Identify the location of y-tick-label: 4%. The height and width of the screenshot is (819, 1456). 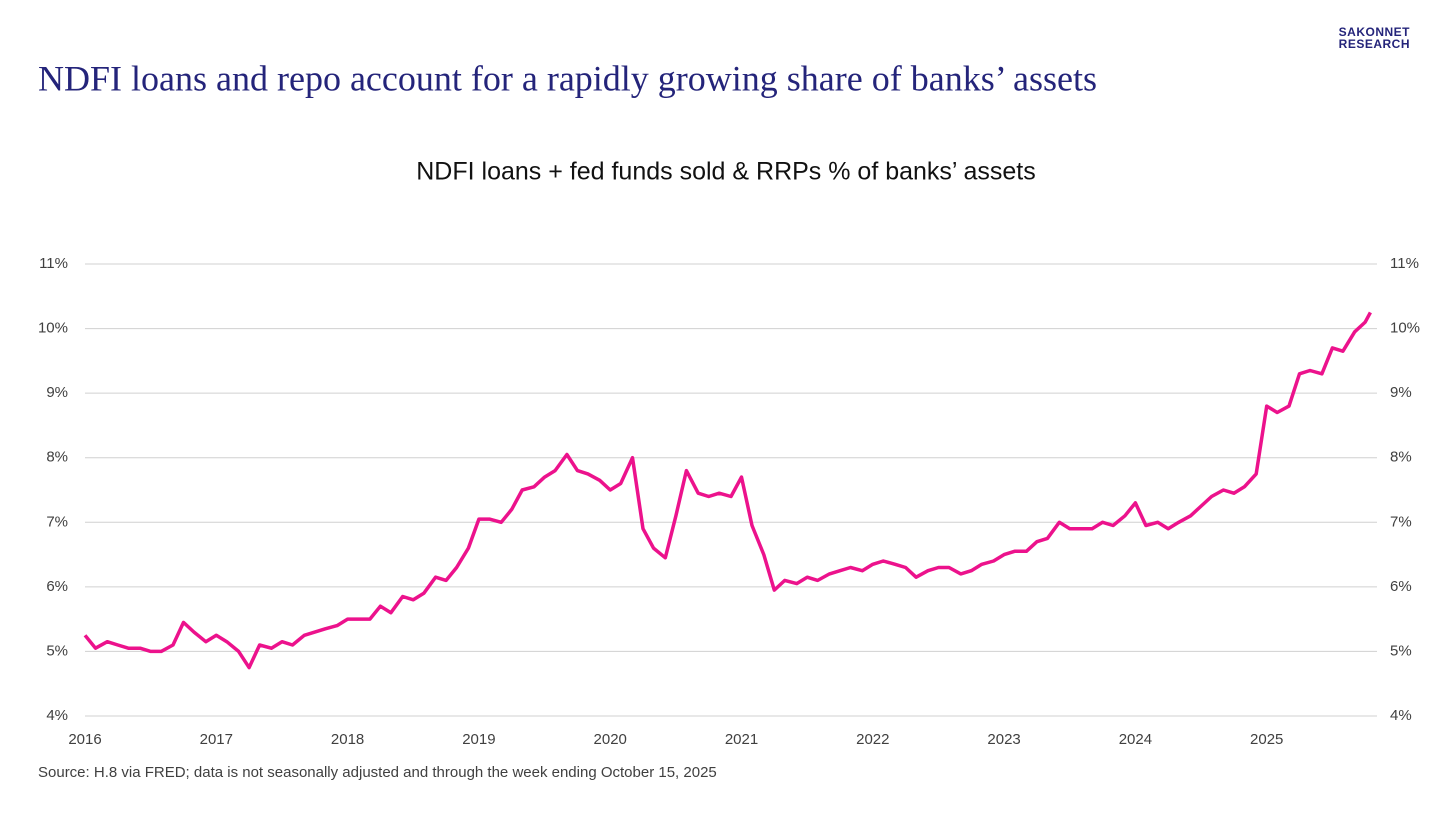
(57, 715).